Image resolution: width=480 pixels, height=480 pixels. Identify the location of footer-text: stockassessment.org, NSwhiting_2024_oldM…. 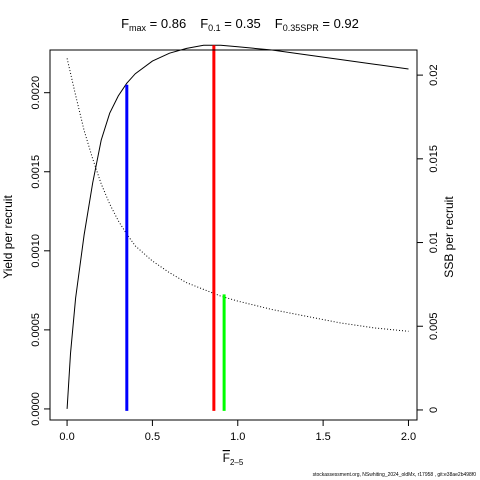
(395, 475).